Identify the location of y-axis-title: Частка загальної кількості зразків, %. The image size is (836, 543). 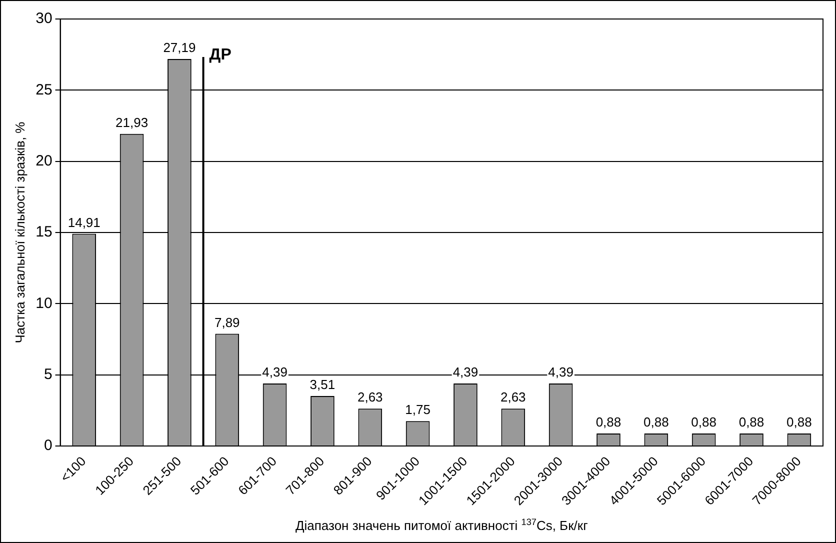
(20, 232).